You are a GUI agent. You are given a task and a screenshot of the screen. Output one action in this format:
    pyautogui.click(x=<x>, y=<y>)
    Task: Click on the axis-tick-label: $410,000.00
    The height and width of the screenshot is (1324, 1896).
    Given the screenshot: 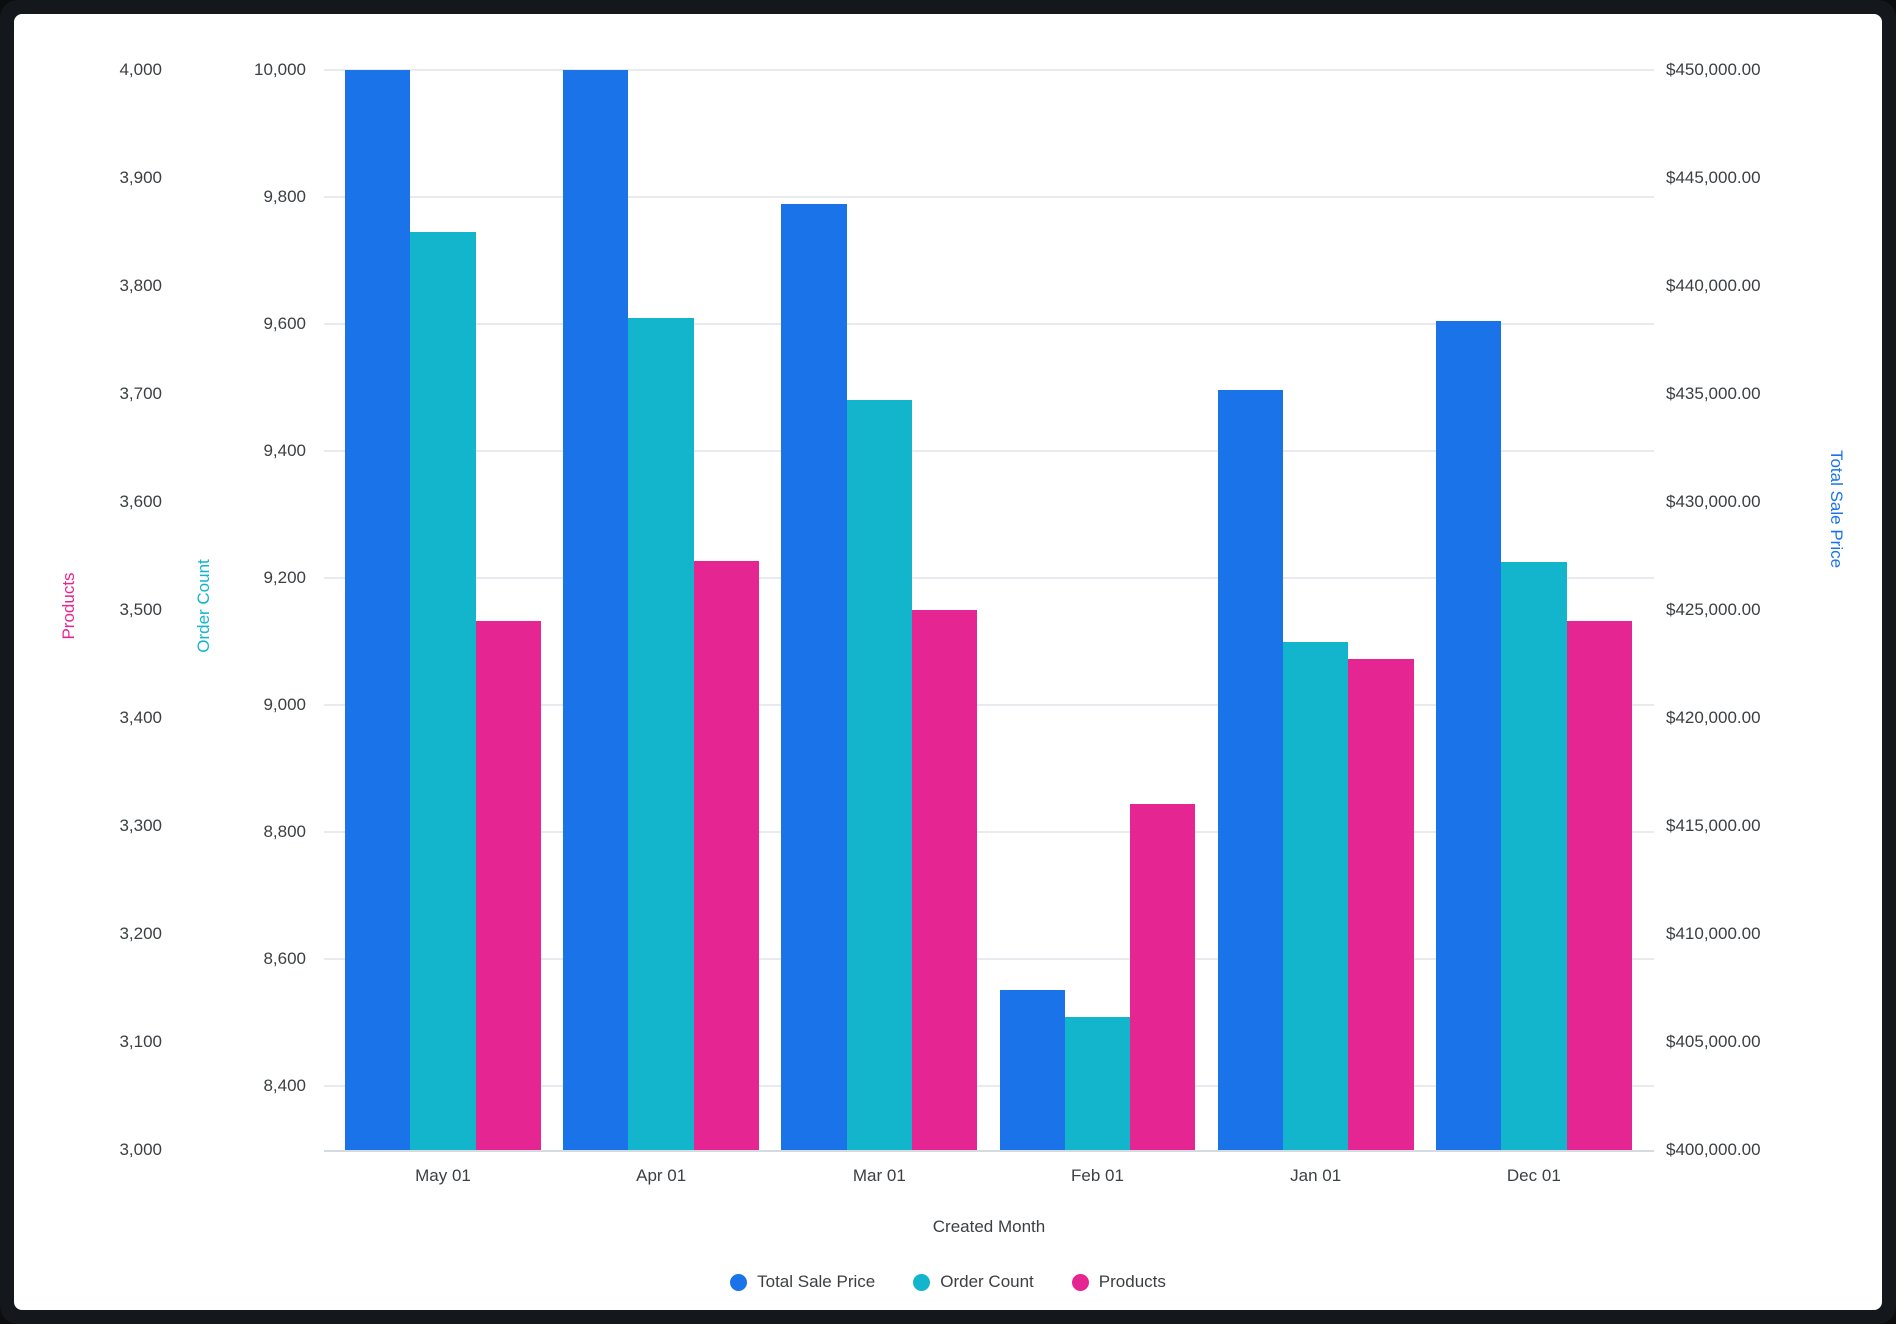 What is the action you would take?
    pyautogui.click(x=1713, y=933)
    